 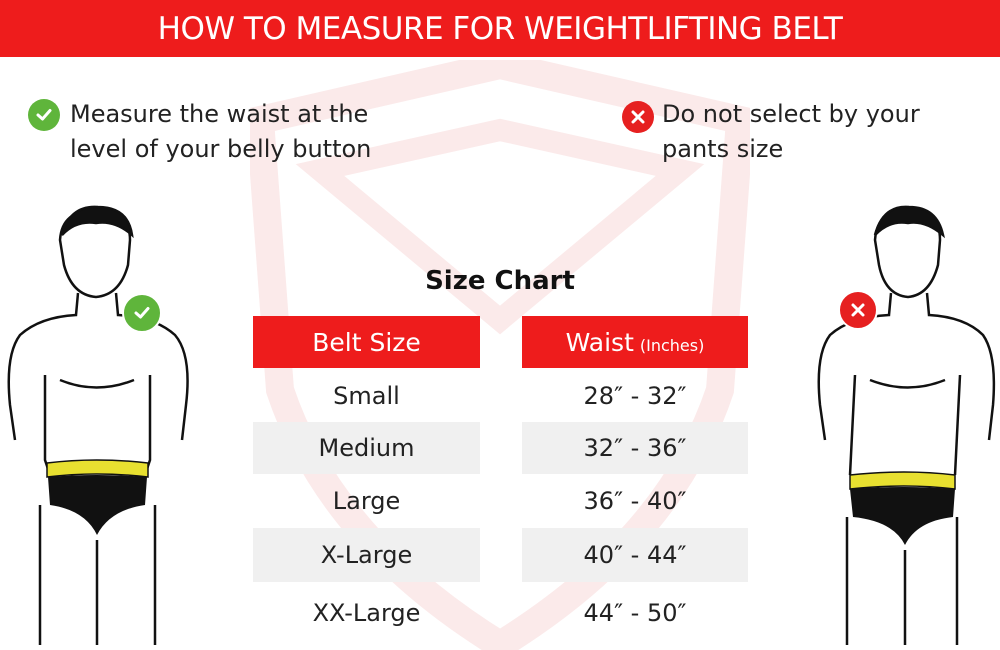 I want to click on header-waist: Waist (Inches), so click(x=635, y=342).